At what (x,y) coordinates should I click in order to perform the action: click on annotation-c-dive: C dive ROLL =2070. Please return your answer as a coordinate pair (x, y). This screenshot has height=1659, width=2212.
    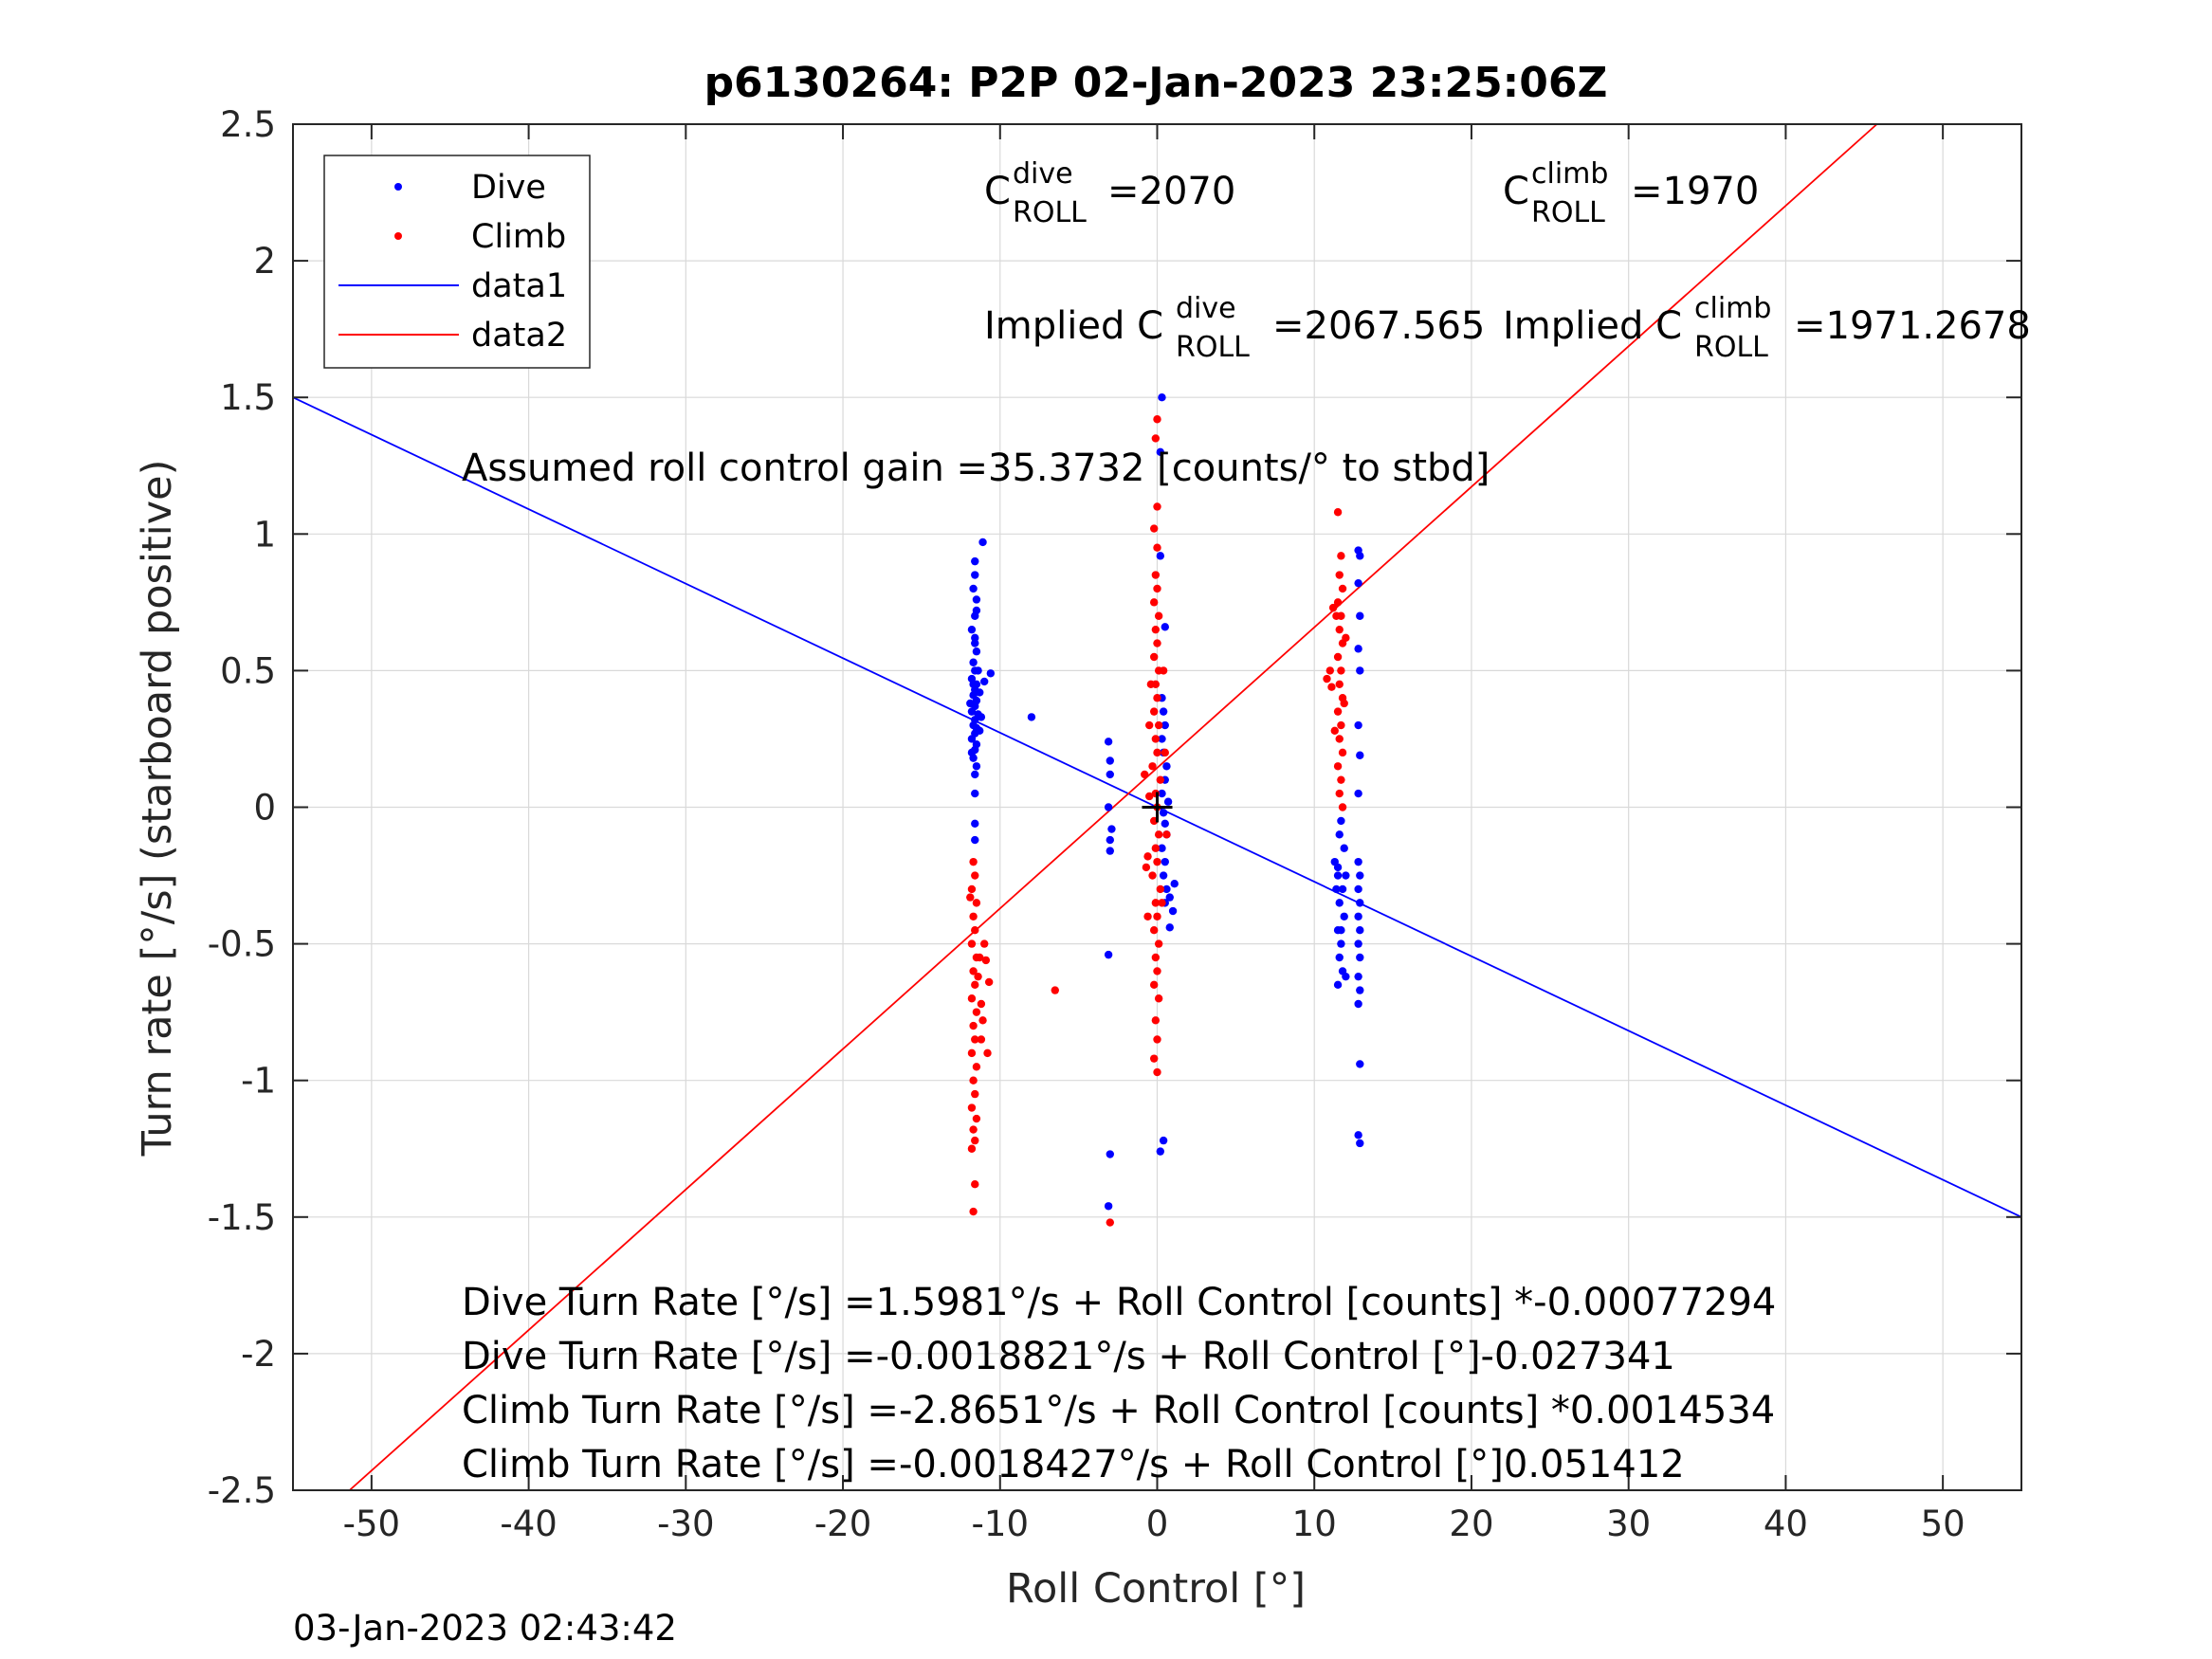
    Looking at the image, I should click on (1109, 193).